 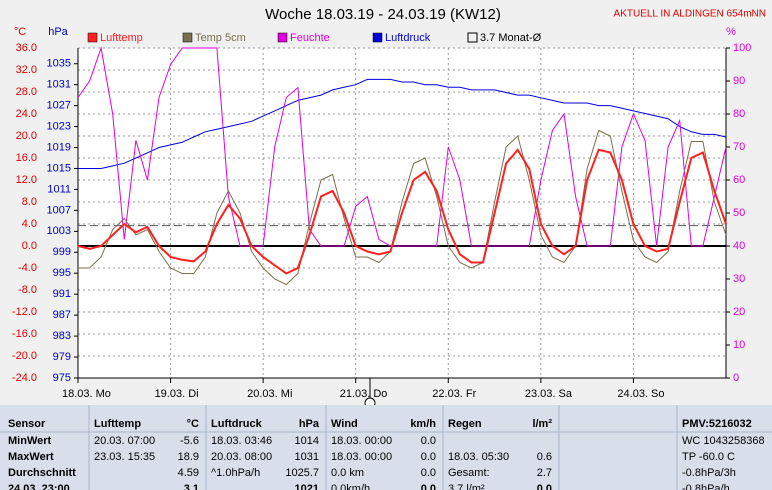 I want to click on y-tick-label: 0.0, so click(x=29, y=246).